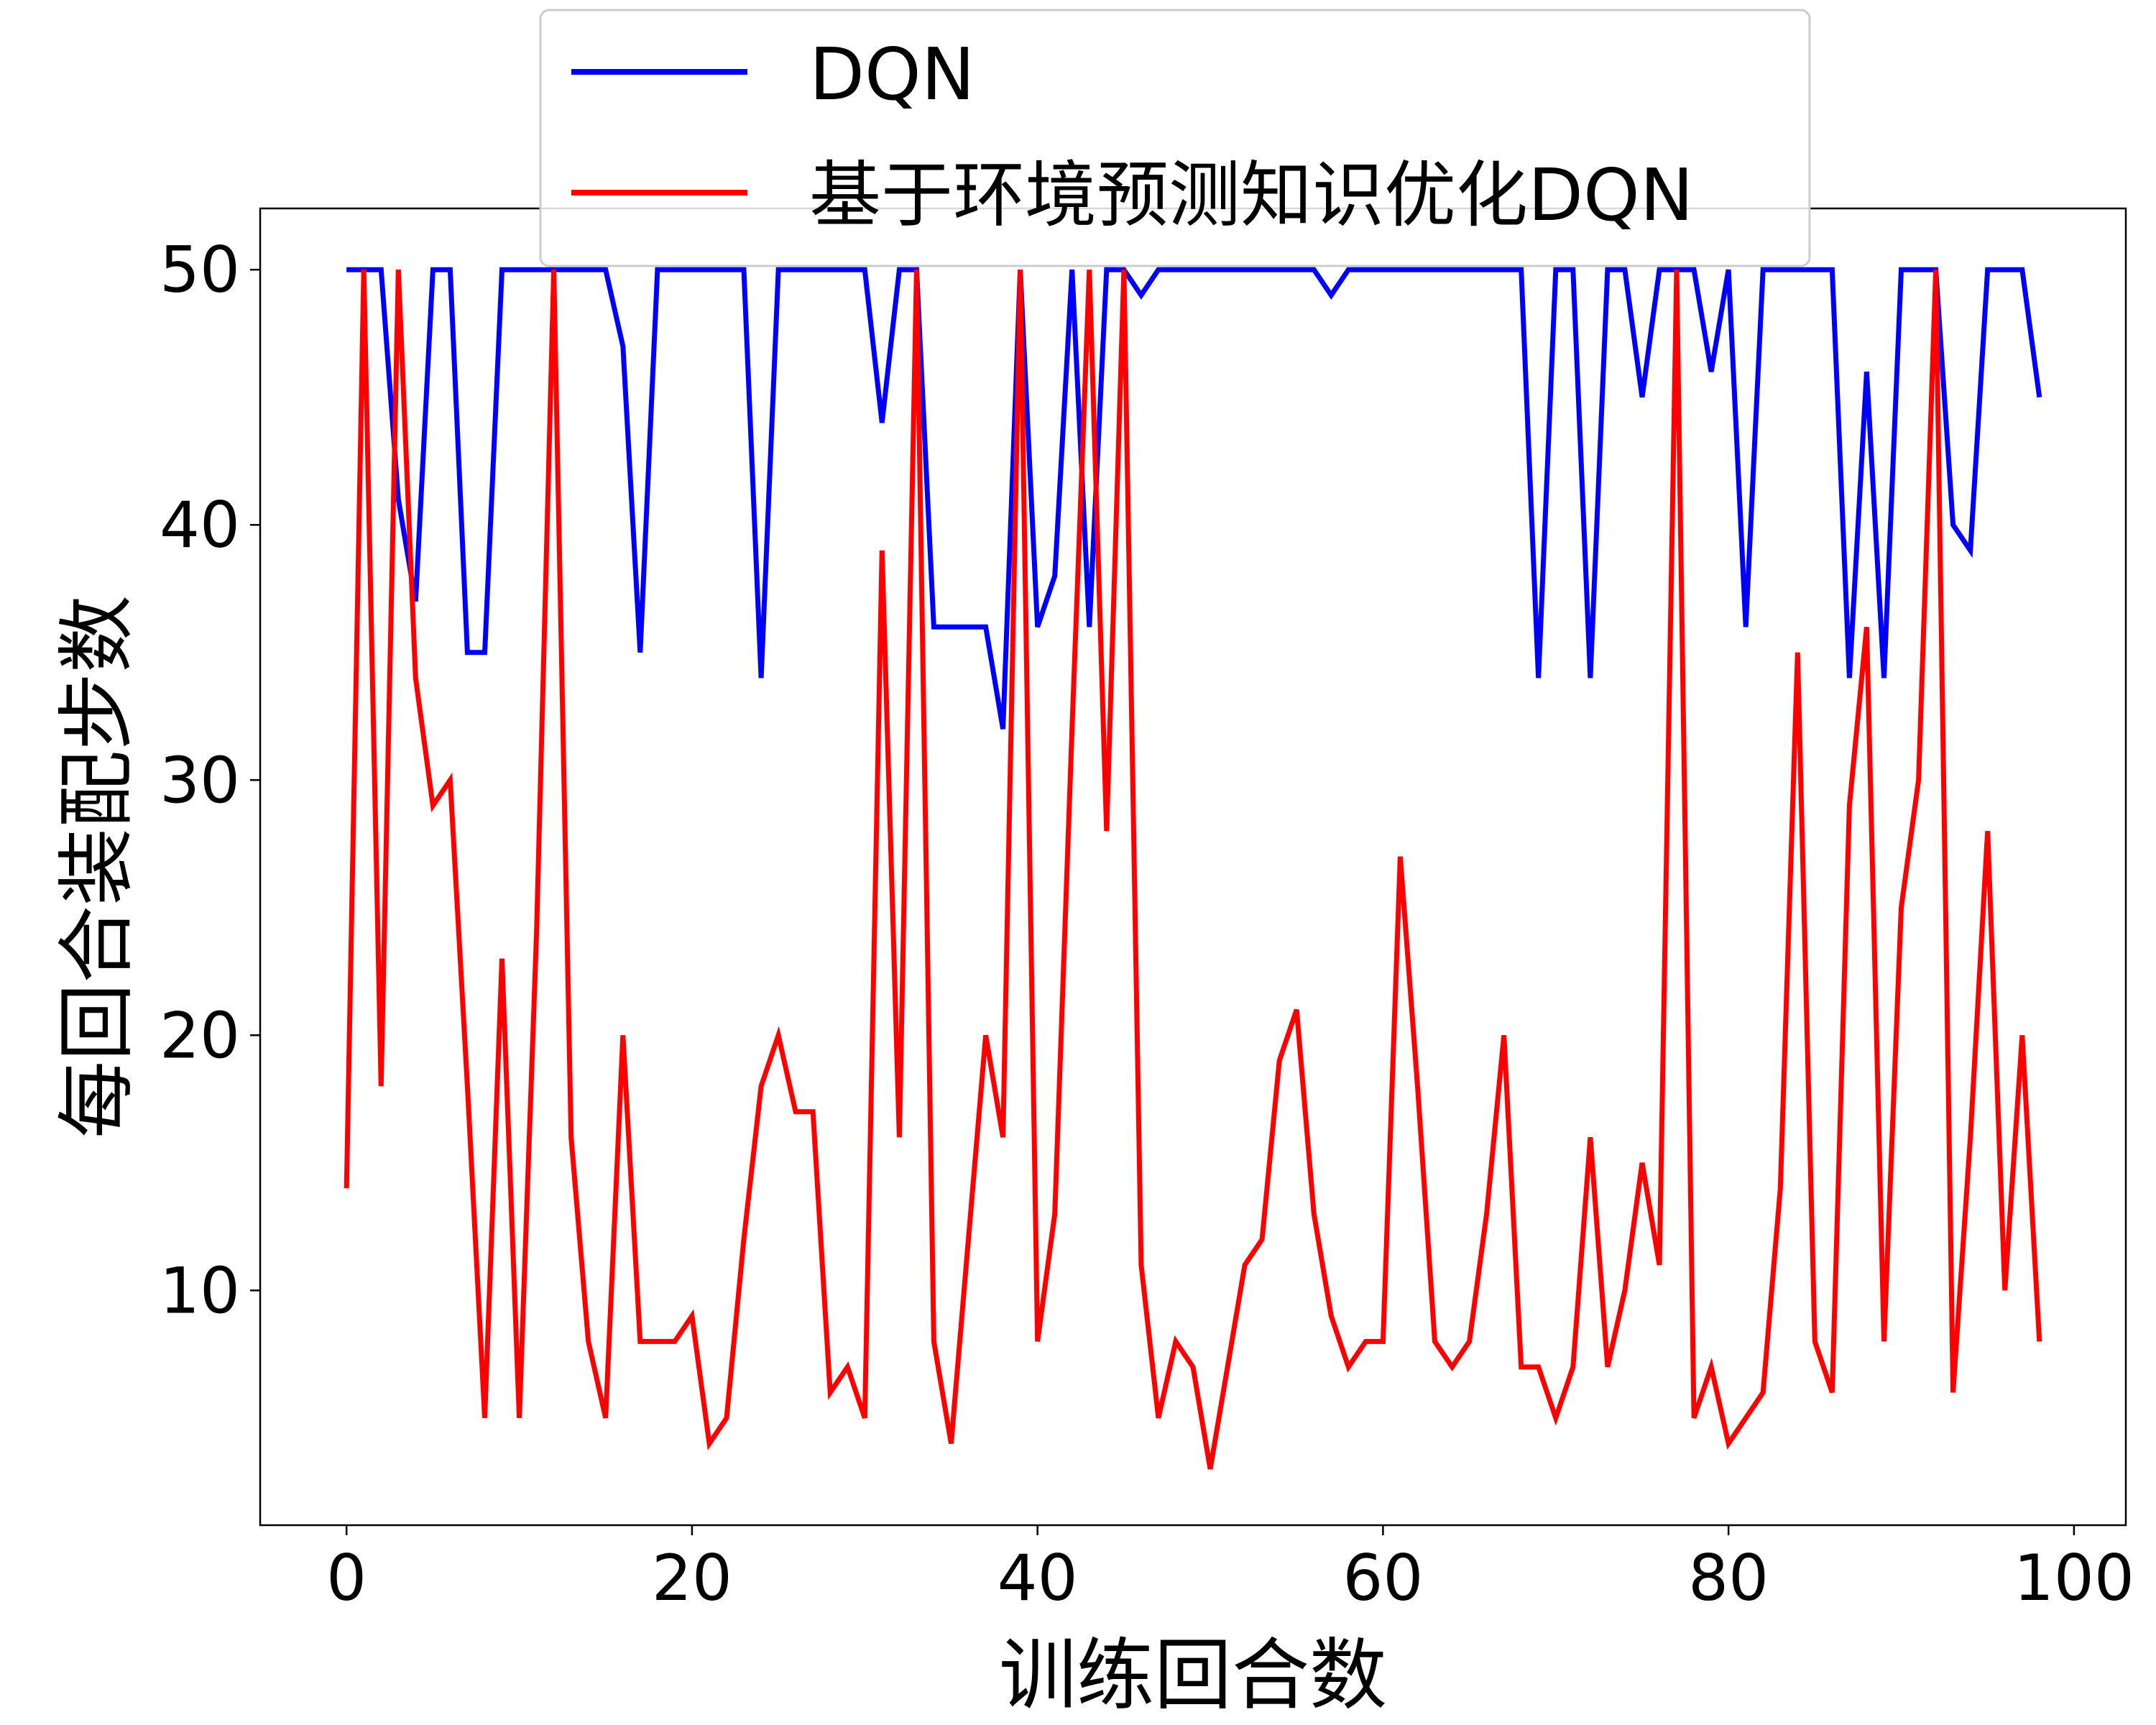 This screenshot has width=2156, height=1725. I want to click on x-tick-label: 60, so click(1382, 1578).